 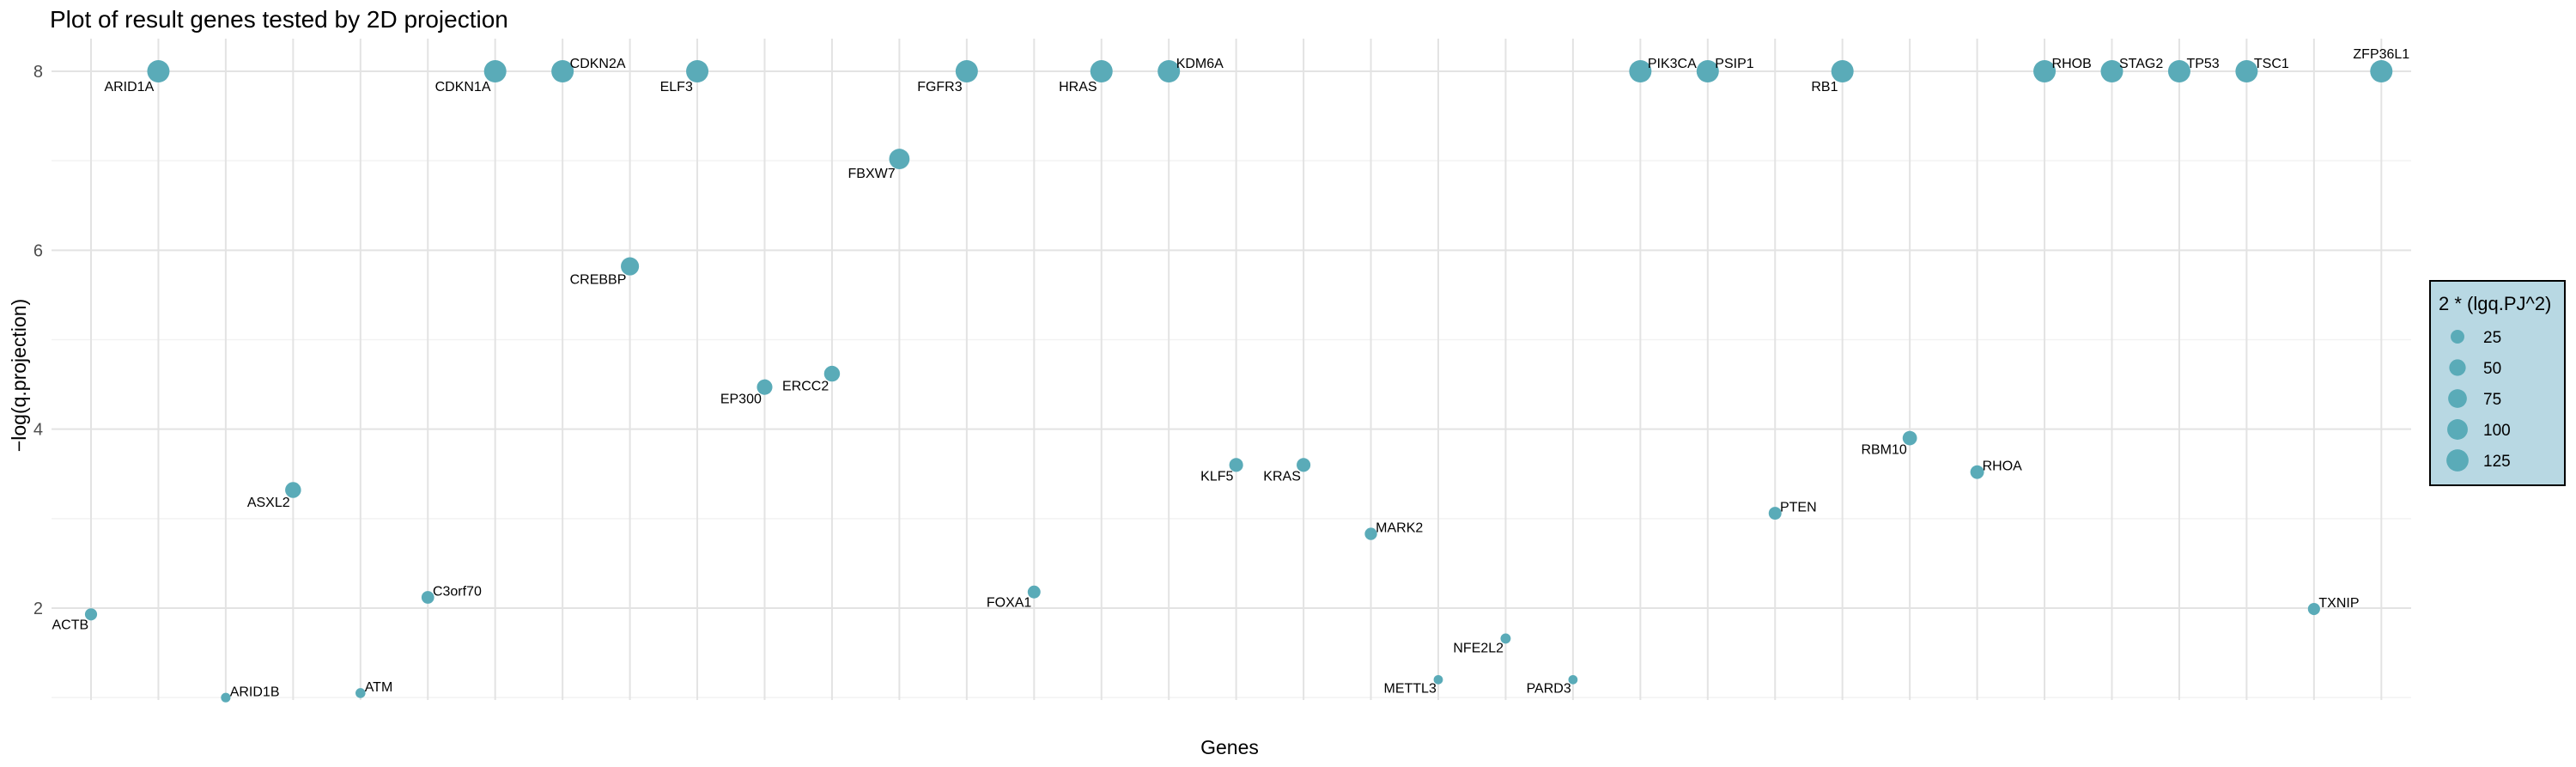 What do you see at coordinates (129, 87) in the screenshot?
I see `point-label: ARID1A` at bounding box center [129, 87].